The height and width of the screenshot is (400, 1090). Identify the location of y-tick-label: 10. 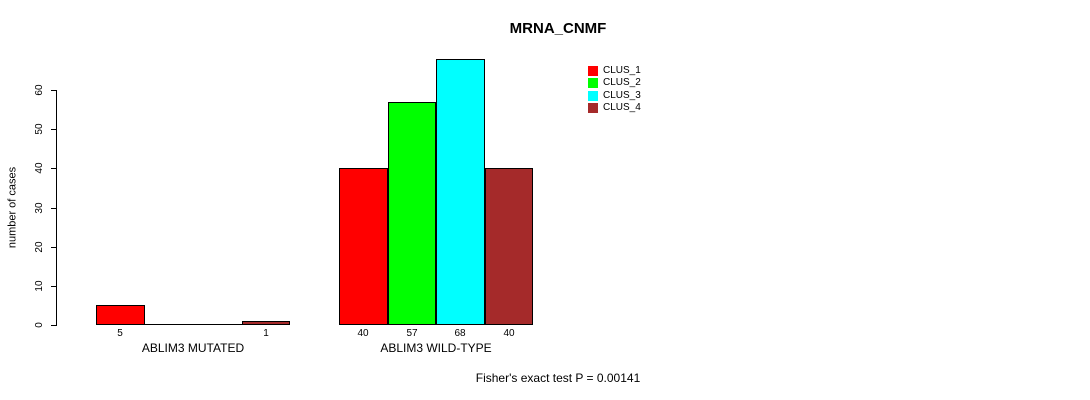
(39, 286).